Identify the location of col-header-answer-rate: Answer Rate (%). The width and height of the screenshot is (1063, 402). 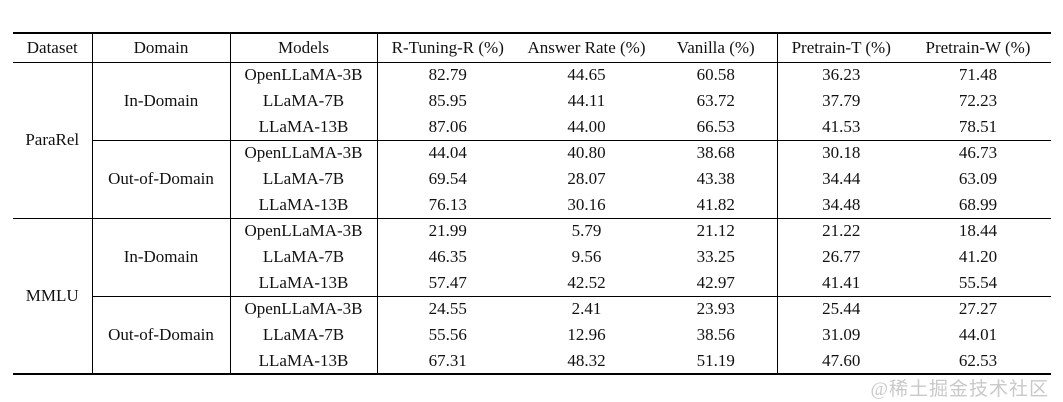
(586, 48).